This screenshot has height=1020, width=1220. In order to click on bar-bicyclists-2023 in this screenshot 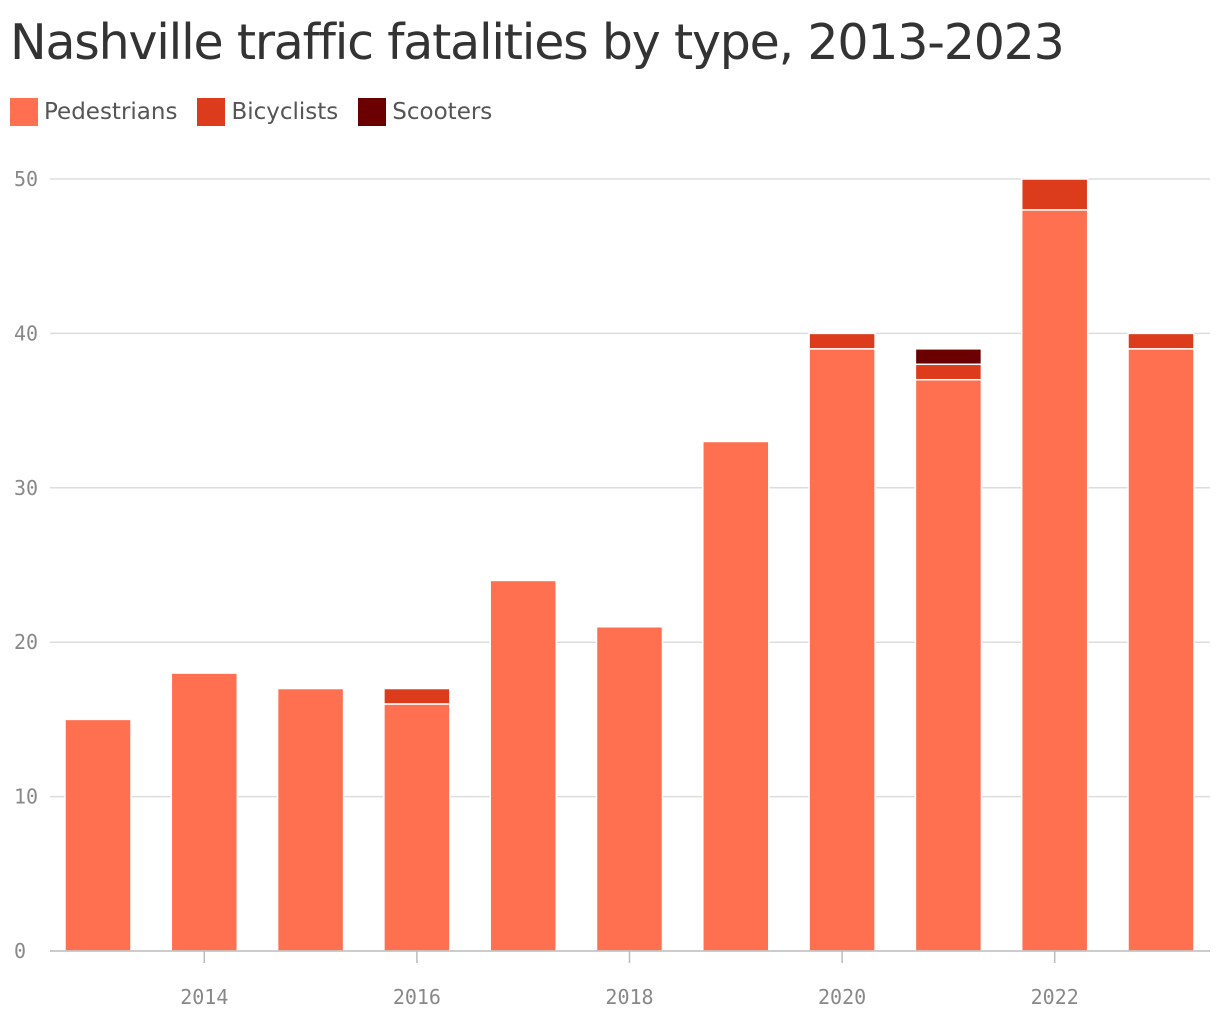, I will do `click(1161, 341)`.